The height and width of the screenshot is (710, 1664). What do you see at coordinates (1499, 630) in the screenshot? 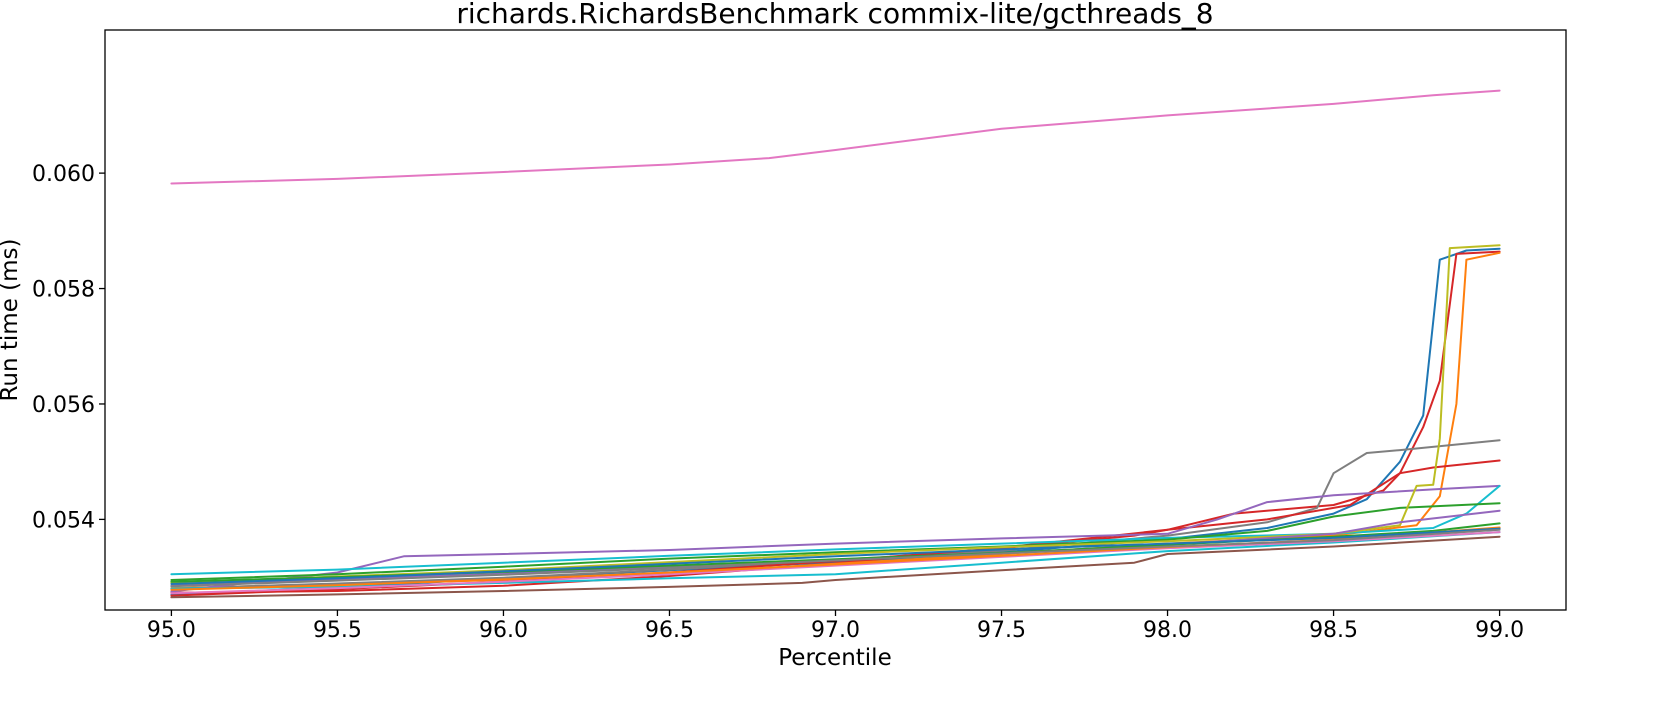
I see `x-tick-label: 99.0` at bounding box center [1499, 630].